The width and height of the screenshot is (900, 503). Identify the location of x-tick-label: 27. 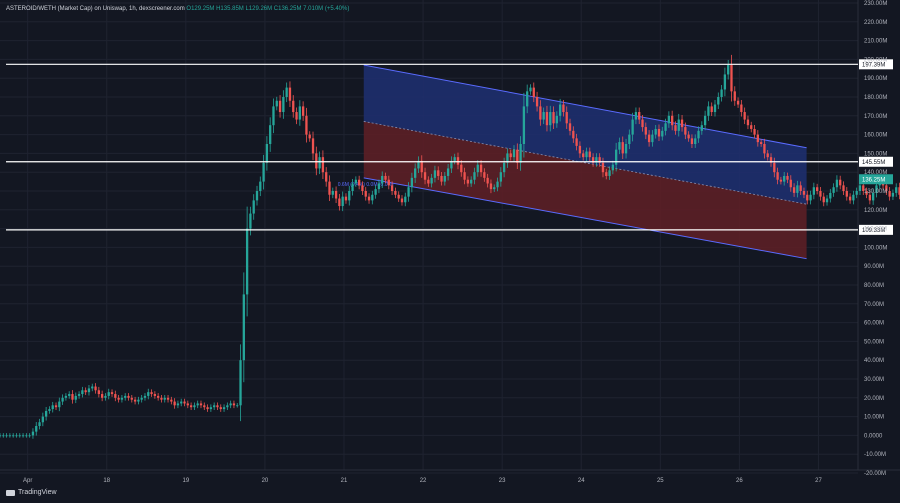
(818, 481).